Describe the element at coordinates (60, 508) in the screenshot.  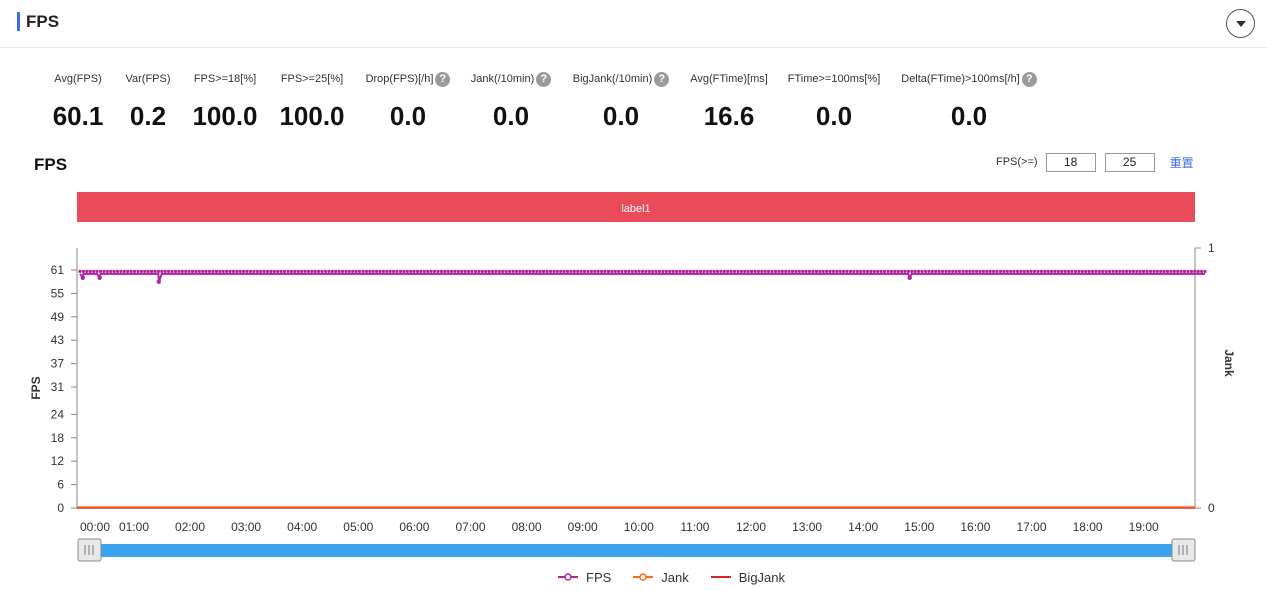
I see `y-left-tick-label: 0` at that location.